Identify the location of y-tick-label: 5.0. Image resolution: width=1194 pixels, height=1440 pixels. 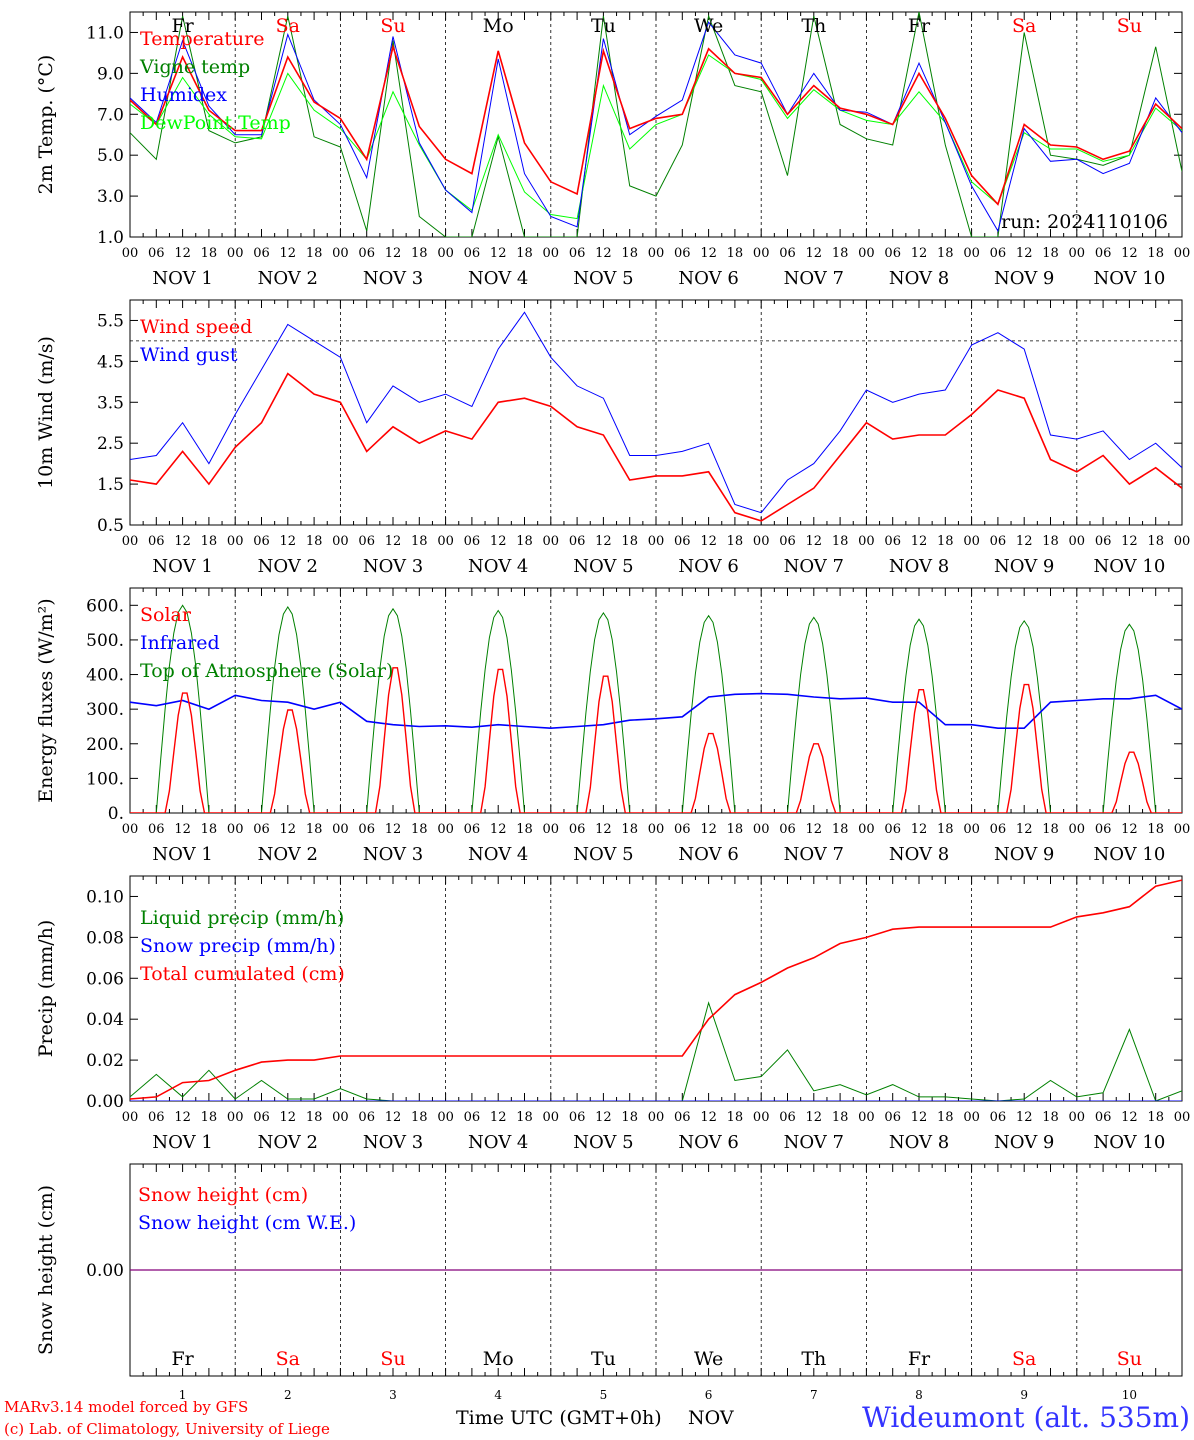
(110, 156).